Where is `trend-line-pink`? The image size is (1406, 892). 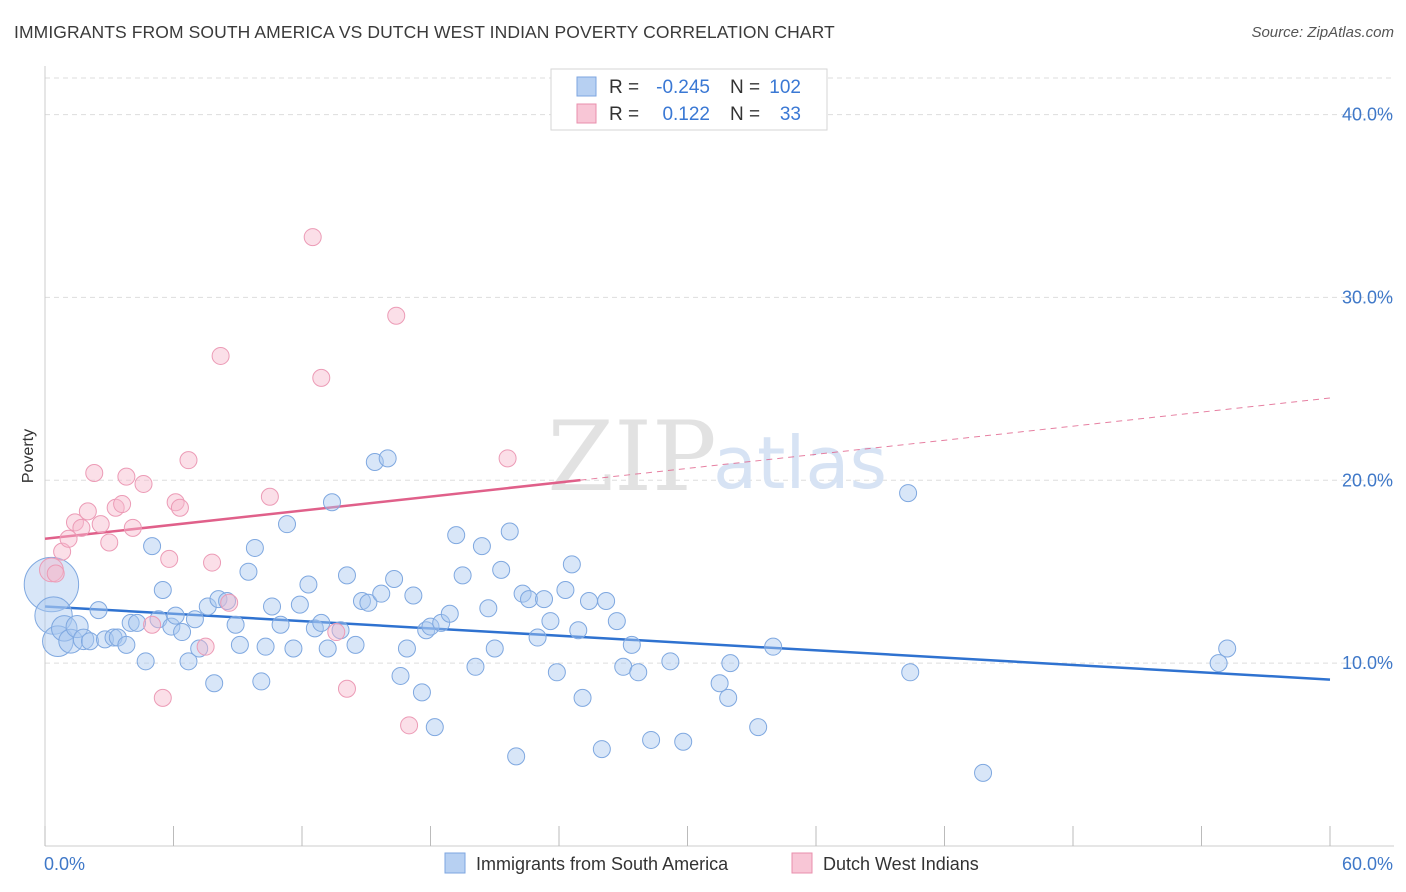 trend-line-pink is located at coordinates (312, 509).